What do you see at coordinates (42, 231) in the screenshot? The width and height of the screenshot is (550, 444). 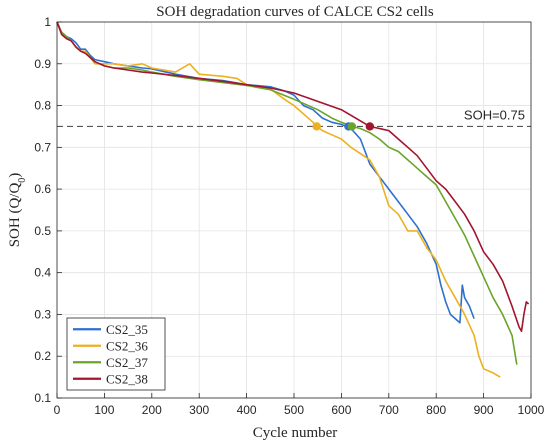 I see `y-tick-label: 0.5` at bounding box center [42, 231].